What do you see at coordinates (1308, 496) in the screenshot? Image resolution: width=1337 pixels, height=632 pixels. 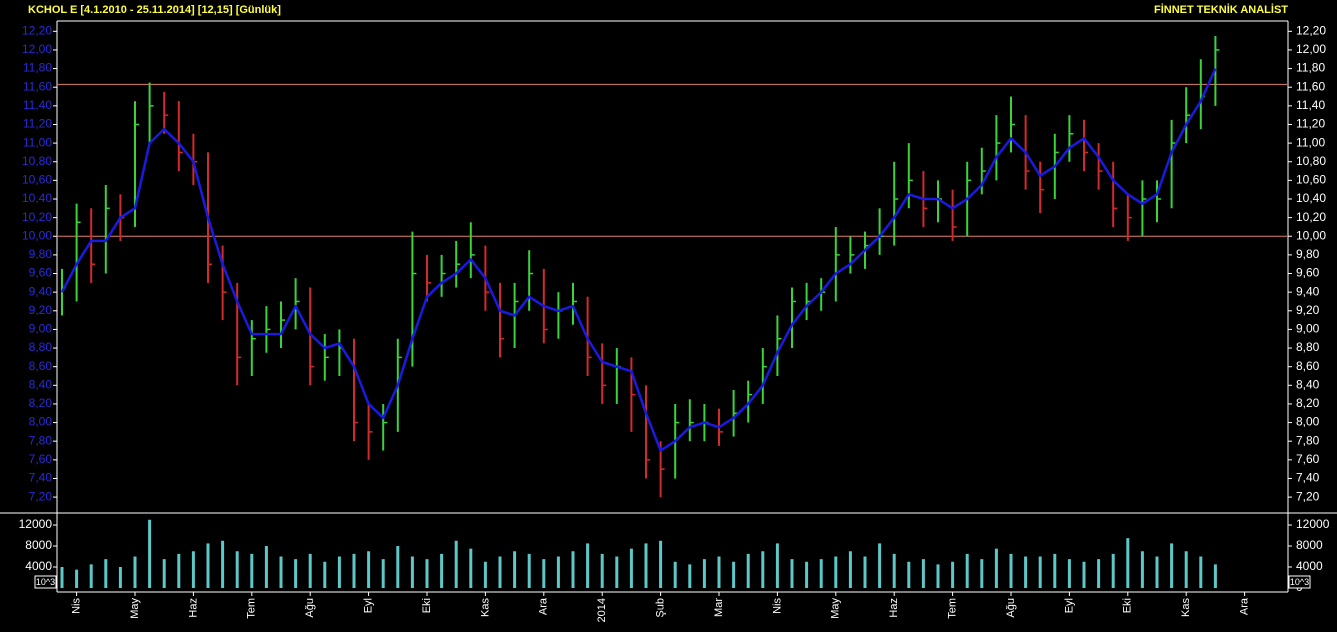 I see `y-tick-label: 7,20` at bounding box center [1308, 496].